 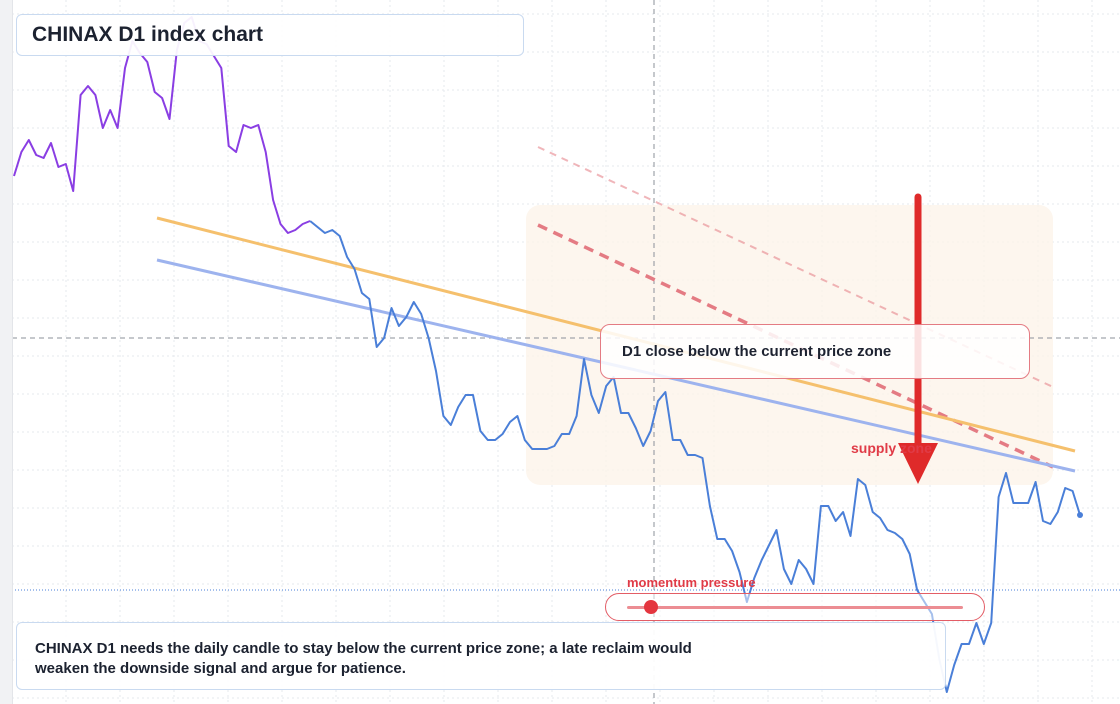 I want to click on down-arrow-head, so click(x=918, y=463).